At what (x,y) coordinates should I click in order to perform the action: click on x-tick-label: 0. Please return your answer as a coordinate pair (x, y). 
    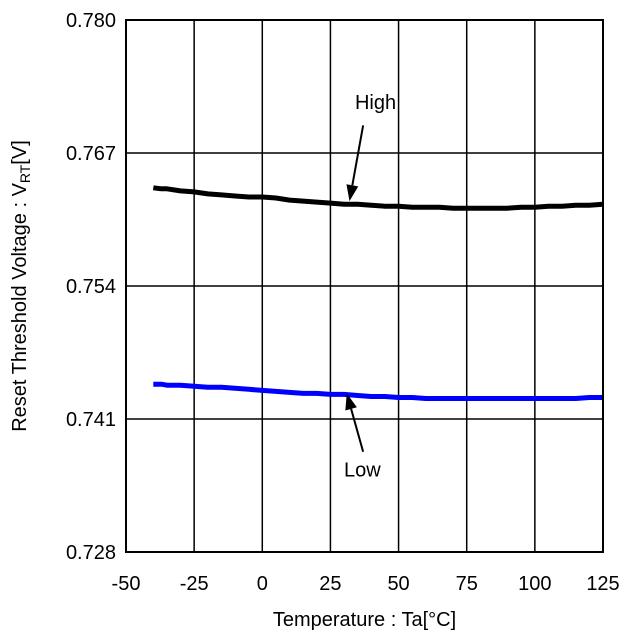
    Looking at the image, I should click on (262, 584).